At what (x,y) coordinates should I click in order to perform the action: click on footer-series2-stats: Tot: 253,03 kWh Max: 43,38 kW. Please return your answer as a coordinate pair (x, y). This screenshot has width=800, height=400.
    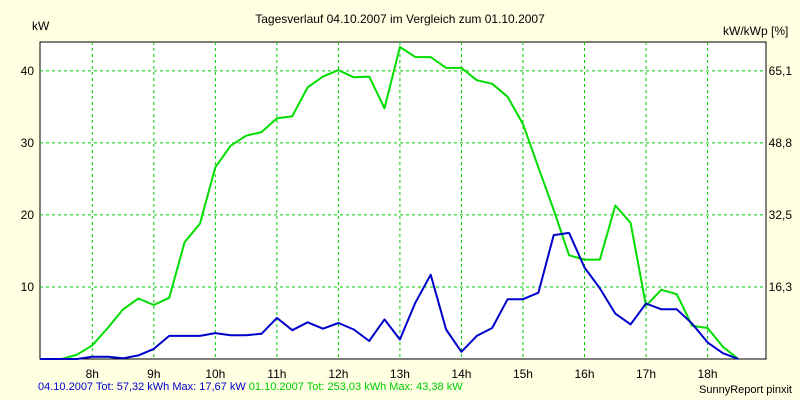
    Looking at the image, I should click on (384, 387).